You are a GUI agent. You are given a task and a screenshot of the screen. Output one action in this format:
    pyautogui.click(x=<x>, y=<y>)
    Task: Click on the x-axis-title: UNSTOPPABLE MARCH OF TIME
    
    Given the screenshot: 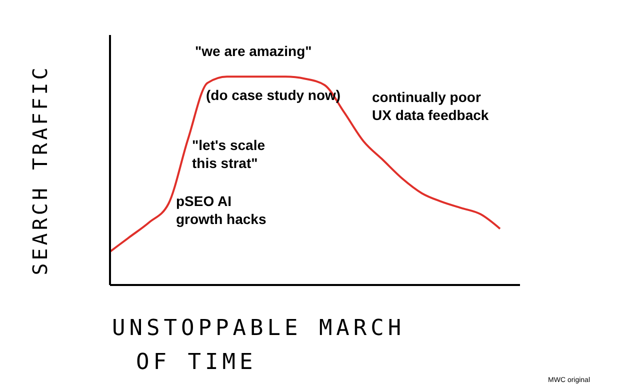 What is the action you would take?
    pyautogui.click(x=259, y=346)
    